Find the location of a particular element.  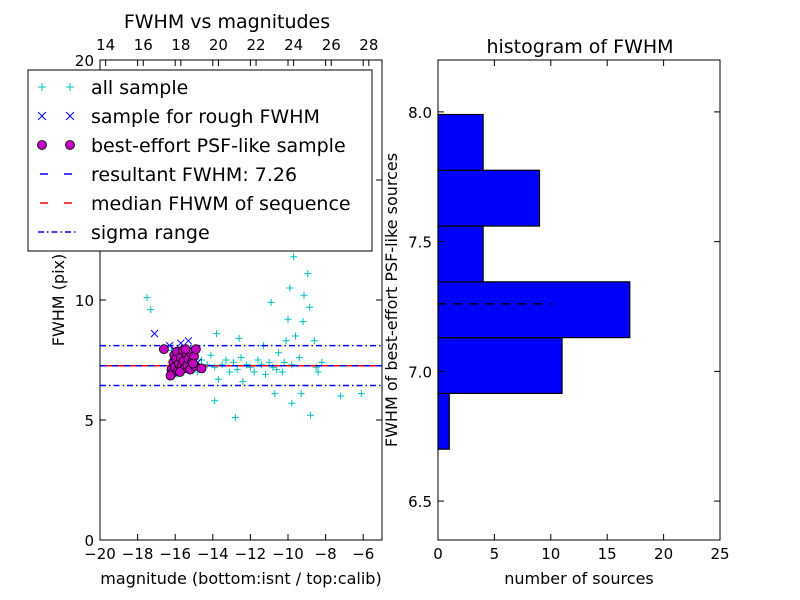

histogram-ytick-label: 8.0 is located at coordinates (420, 113).